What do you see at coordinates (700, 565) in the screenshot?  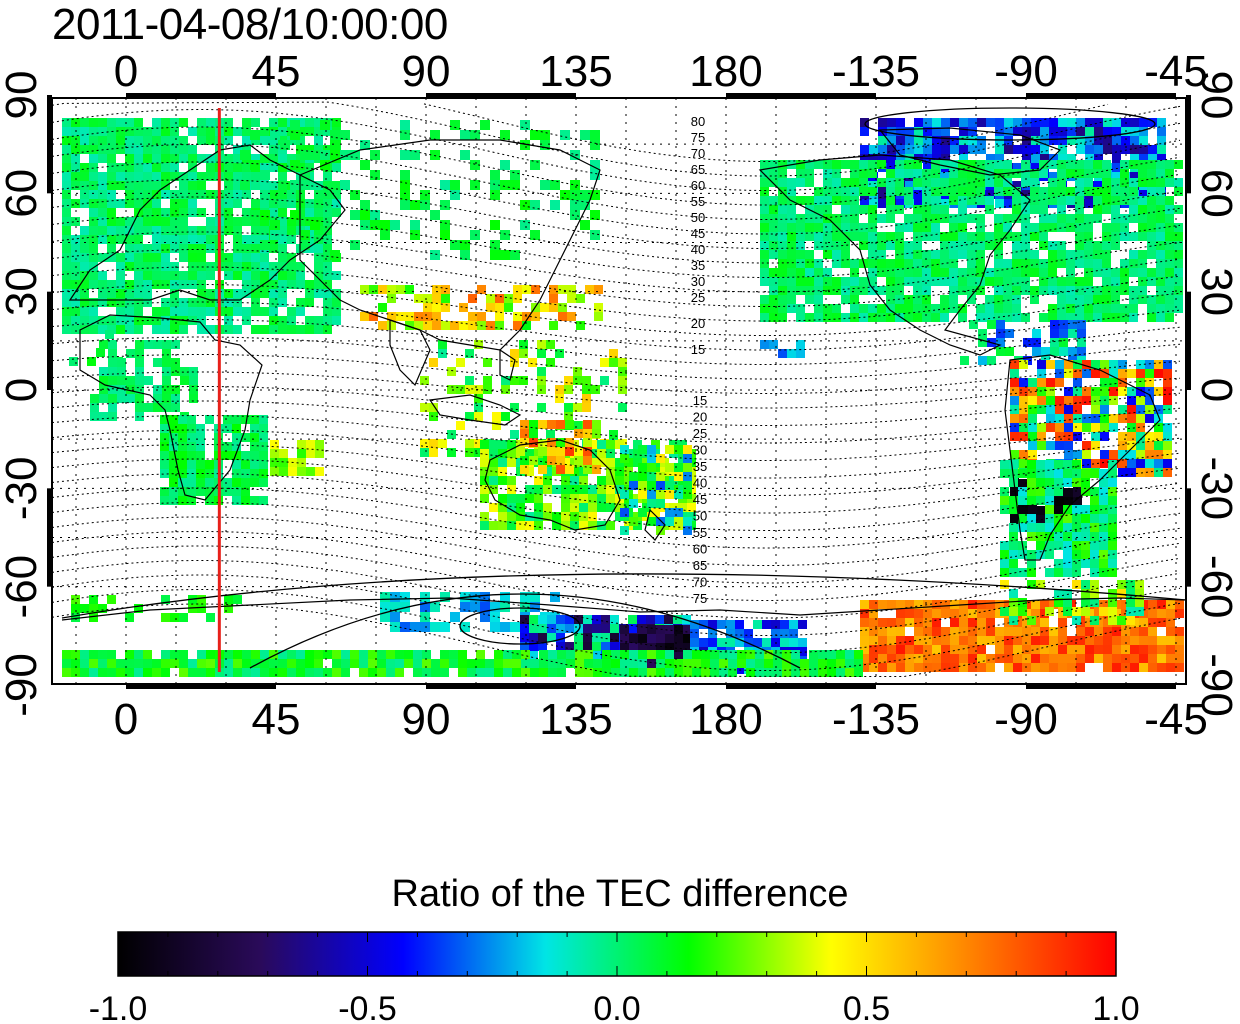 I see `contour-label: 65` at bounding box center [700, 565].